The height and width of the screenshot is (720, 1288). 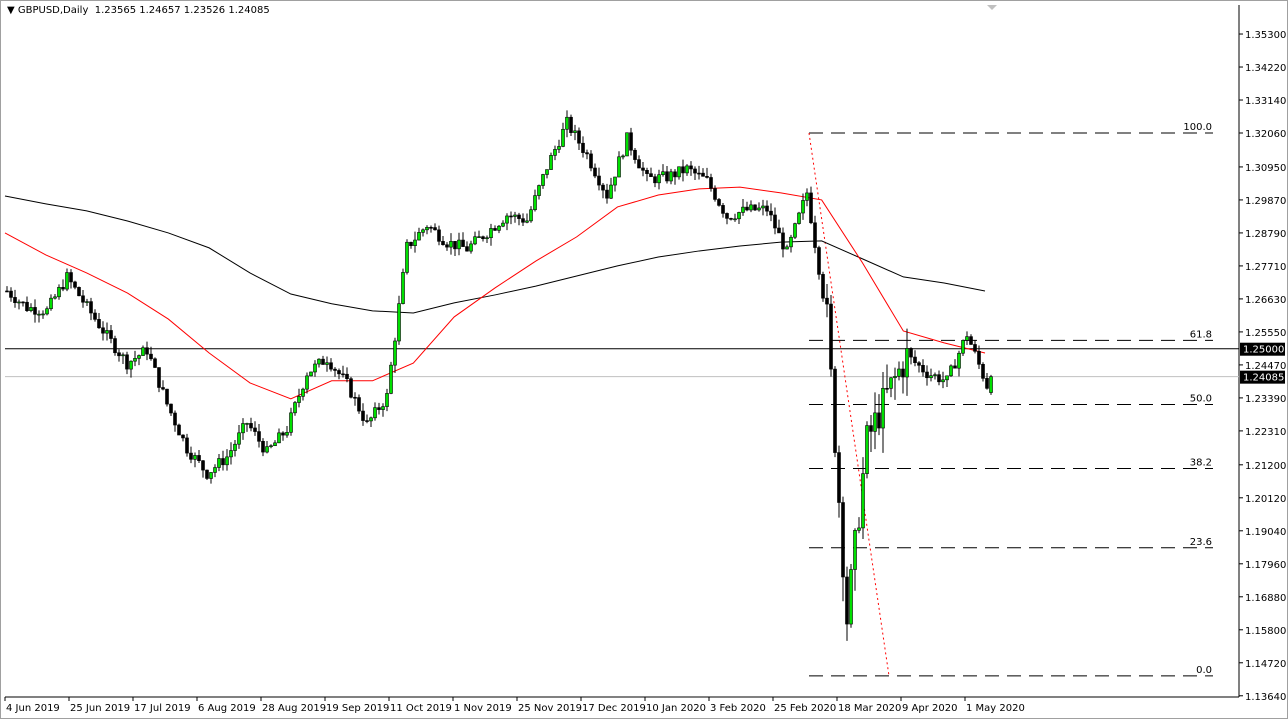 I want to click on fib-trendline, so click(x=849, y=404).